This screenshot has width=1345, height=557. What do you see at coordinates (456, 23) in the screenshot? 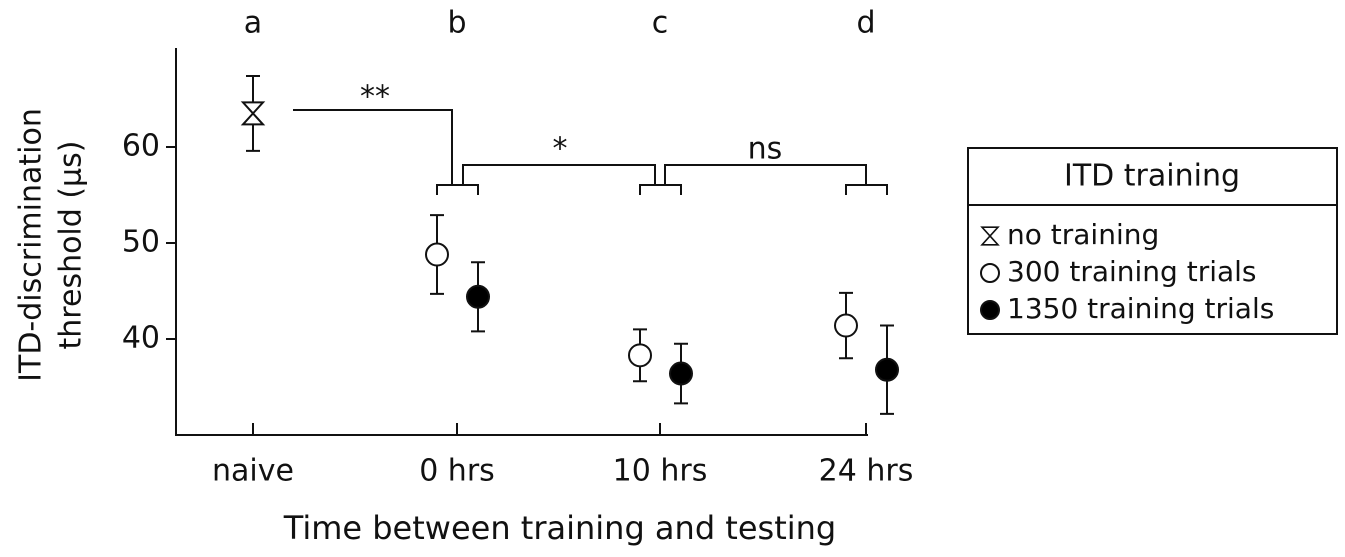
I see `category-letter: b` at bounding box center [456, 23].